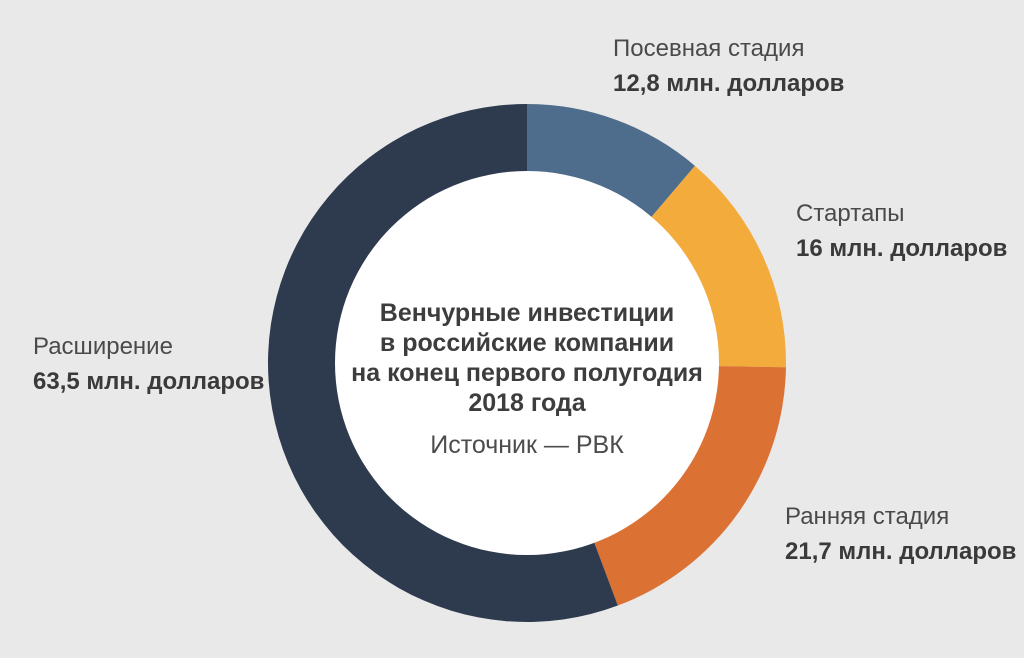 The height and width of the screenshot is (658, 1024). What do you see at coordinates (103, 346) in the screenshot?
I see `segment-label-expansion: Расширение` at bounding box center [103, 346].